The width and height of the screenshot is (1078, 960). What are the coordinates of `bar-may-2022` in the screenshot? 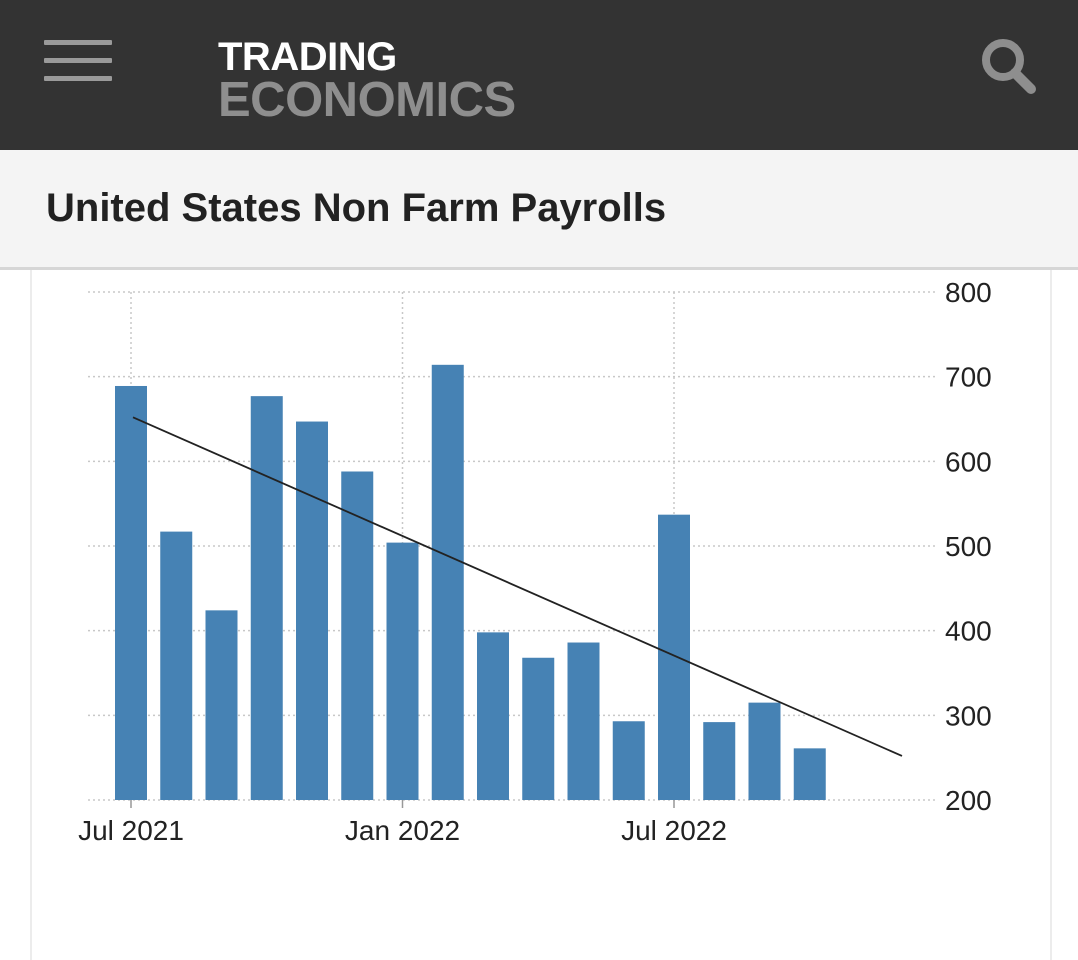 It's located at (583, 721).